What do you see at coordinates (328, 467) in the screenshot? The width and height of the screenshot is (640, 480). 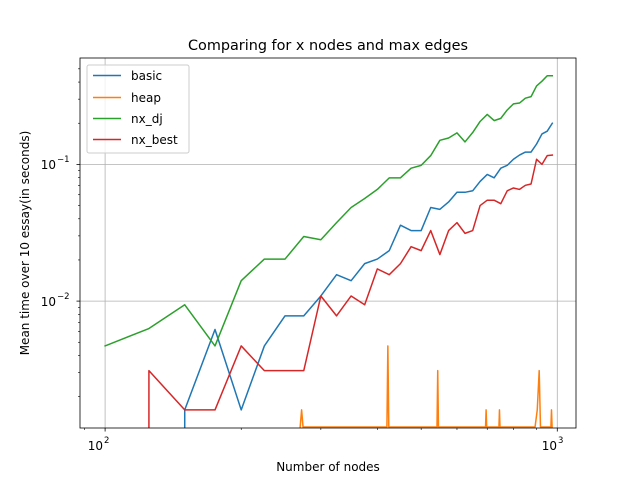 I see `x-axis-label: Number of nodes` at bounding box center [328, 467].